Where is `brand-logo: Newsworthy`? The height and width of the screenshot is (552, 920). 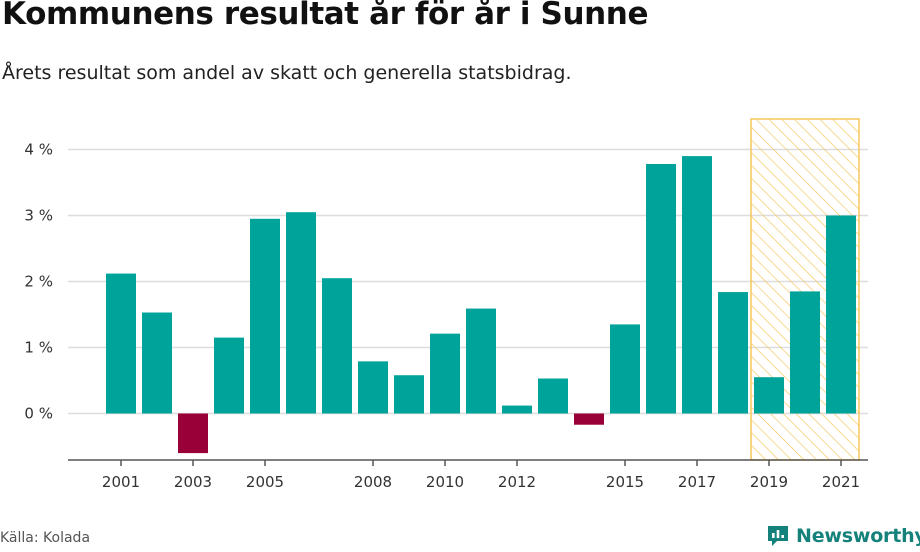
brand-logo: Newsworthy is located at coordinates (843, 536).